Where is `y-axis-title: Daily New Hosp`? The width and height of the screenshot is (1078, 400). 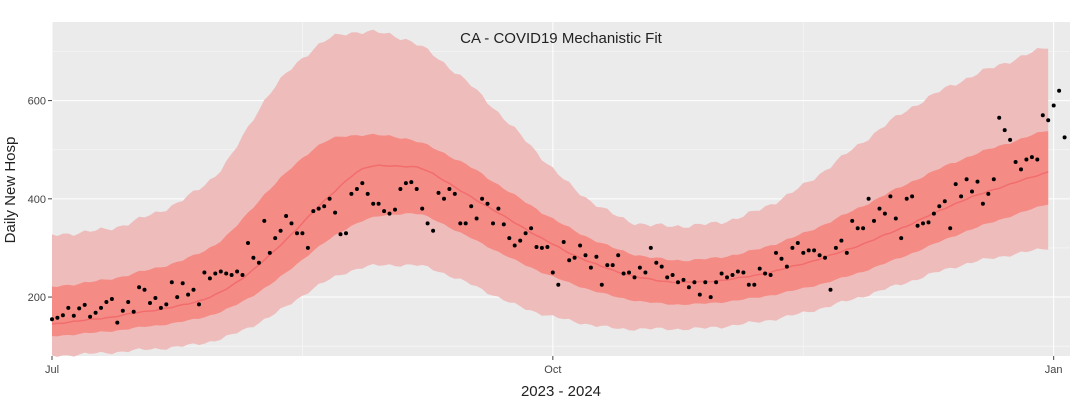 y-axis-title: Daily New Hosp is located at coordinates (10, 190).